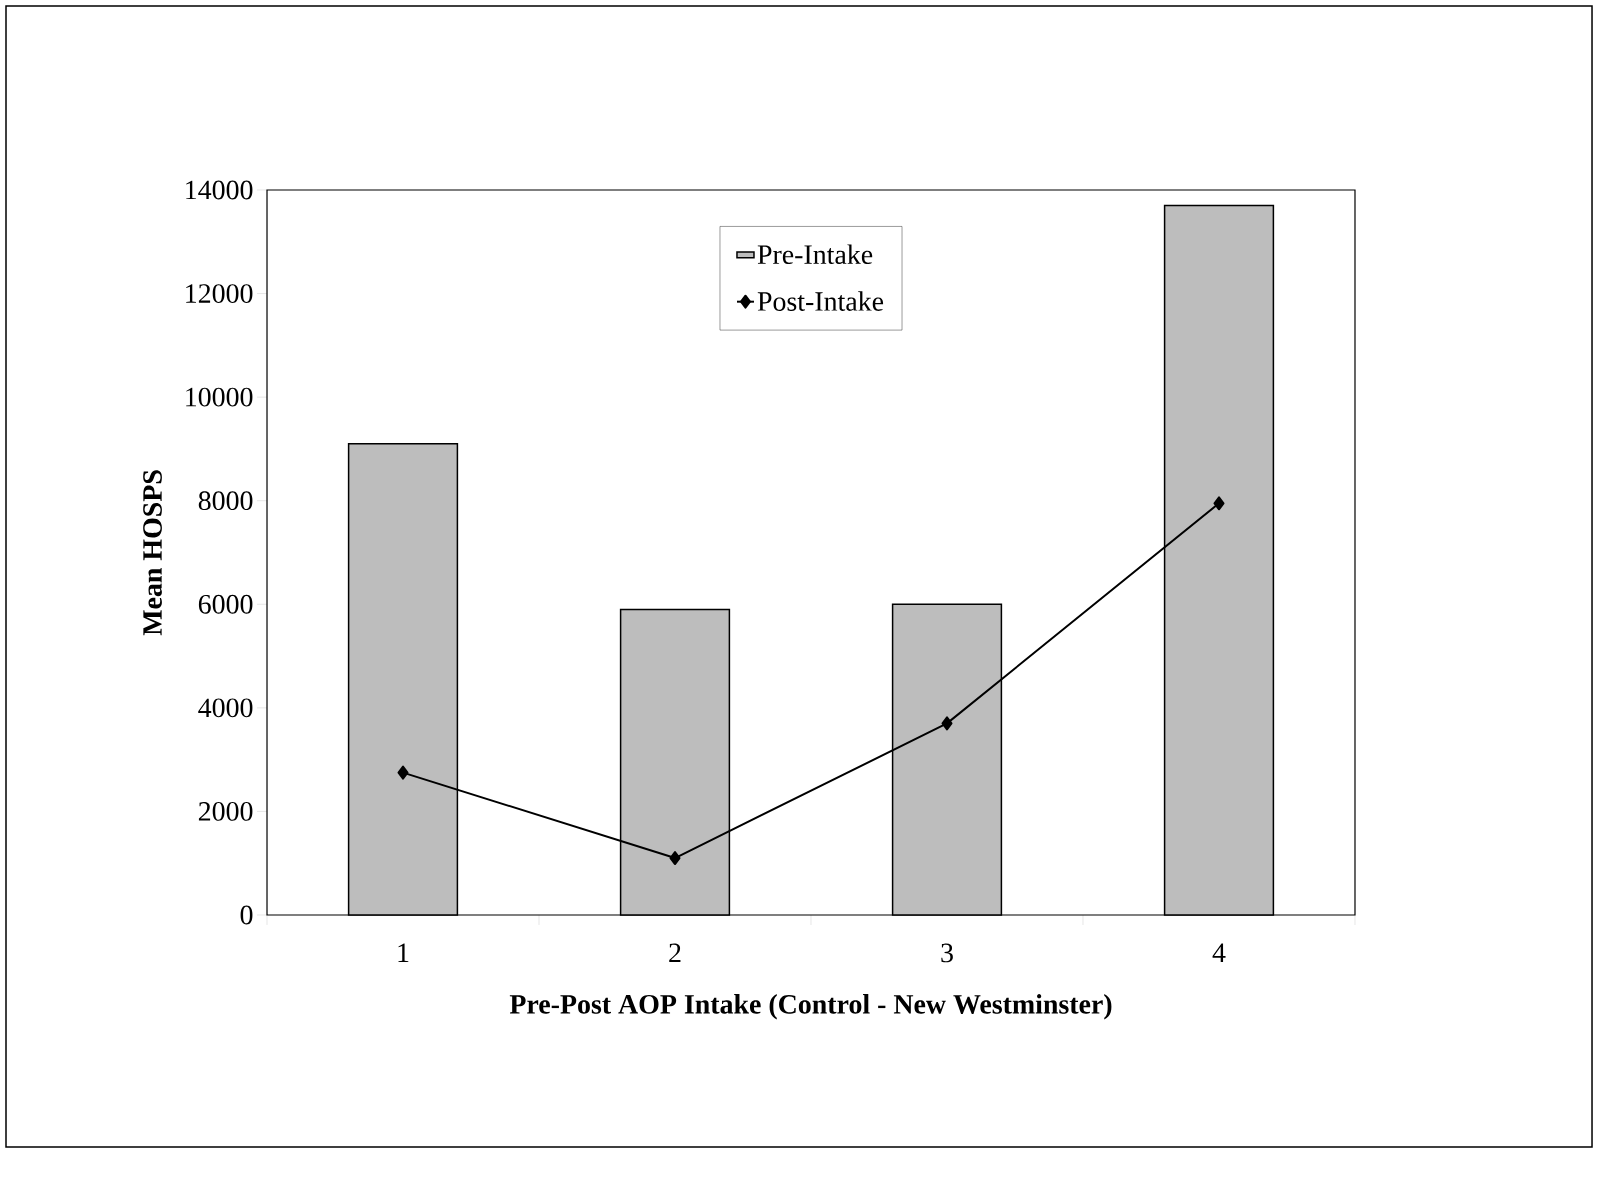 Image resolution: width=1598 pixels, height=1177 pixels. I want to click on legend-label: Post-Intake, so click(820, 301).